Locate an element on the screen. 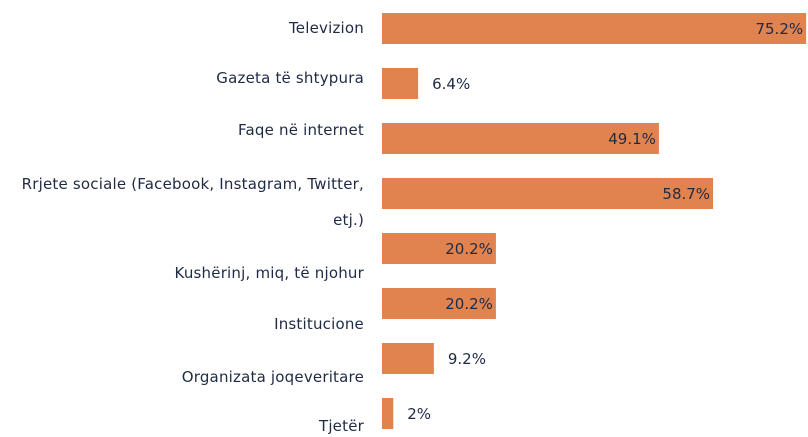 This screenshot has height=437, width=808. category-label: Organizata joqeveritare is located at coordinates (272, 377).